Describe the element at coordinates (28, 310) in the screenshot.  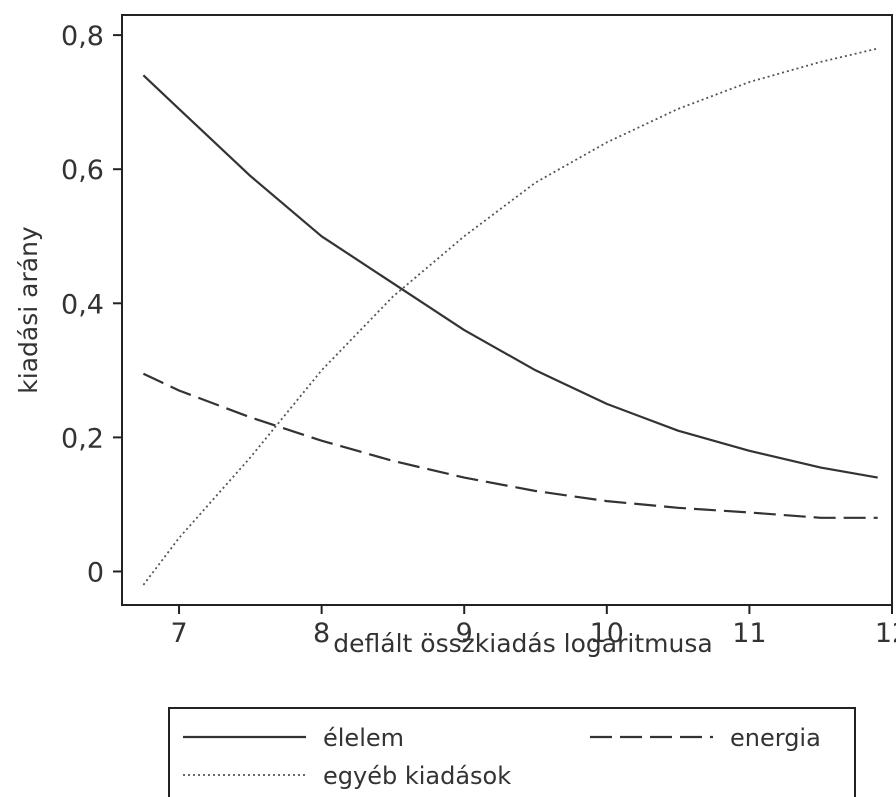
I see `y-axis-title: kiadási arány` at that location.